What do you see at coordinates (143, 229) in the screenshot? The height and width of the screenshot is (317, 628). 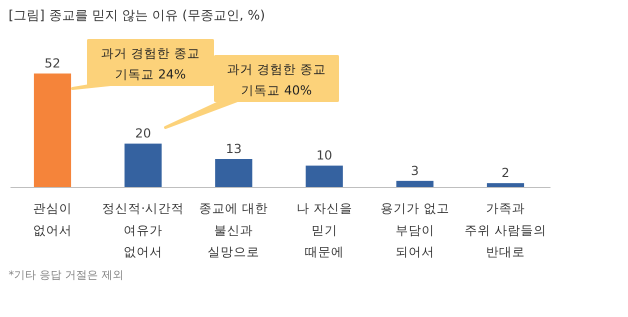 I see `x-tick-label: 정신적·시간적 여유가 없어서` at bounding box center [143, 229].